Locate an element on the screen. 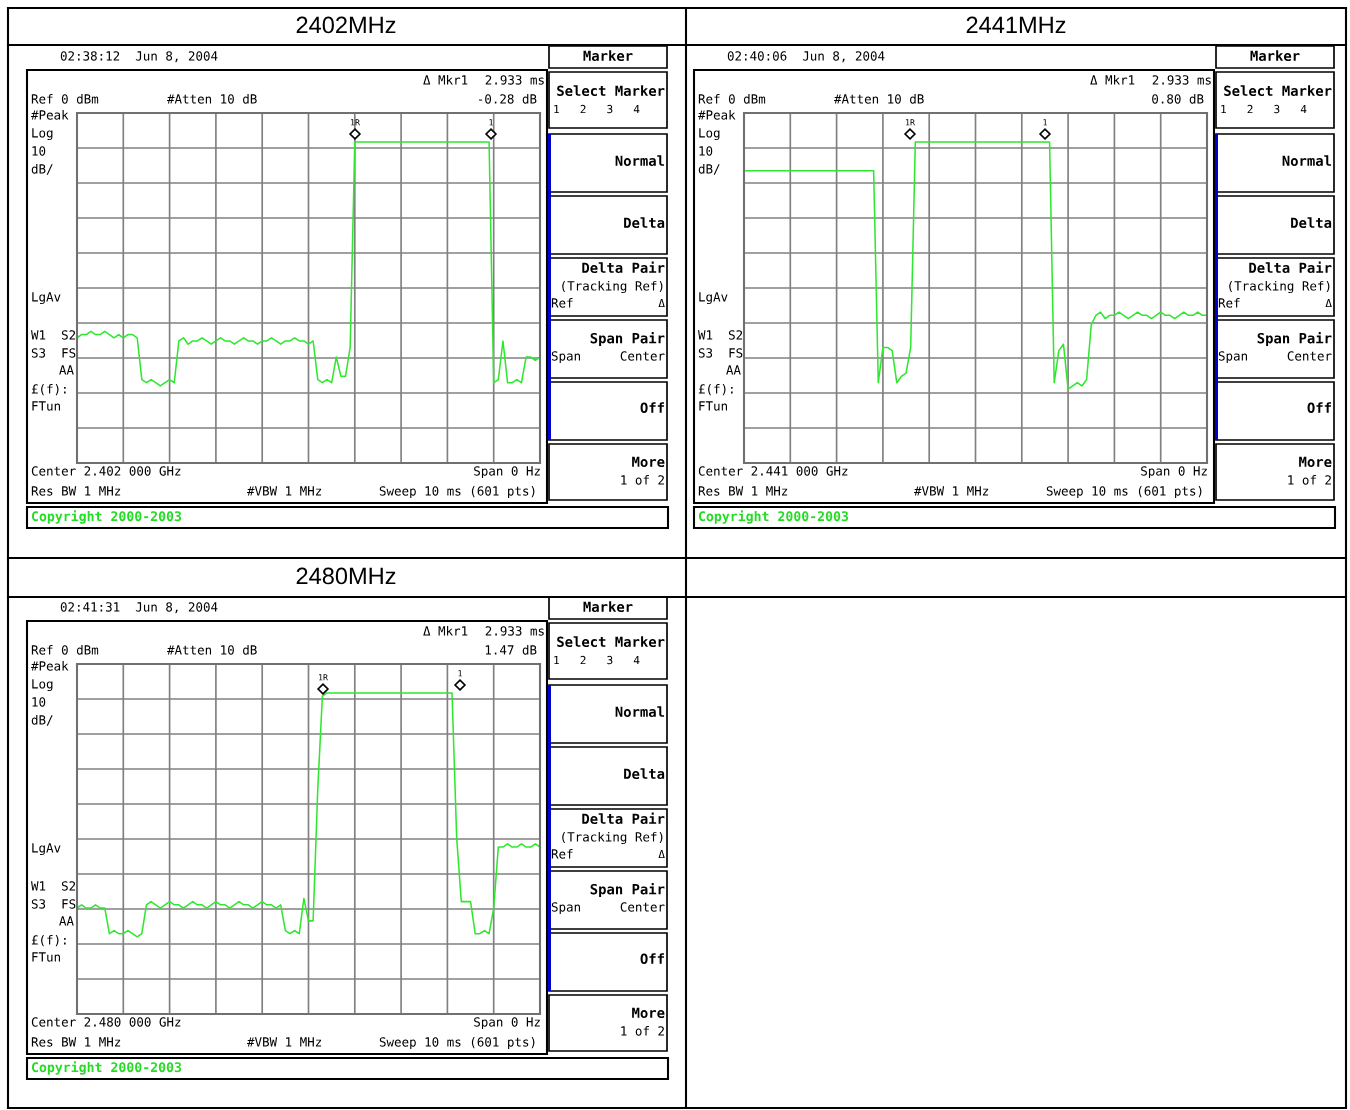 This screenshot has height=1110, width=1350. text: 02:40:06 Jun 8, 2004 is located at coordinates (806, 57).